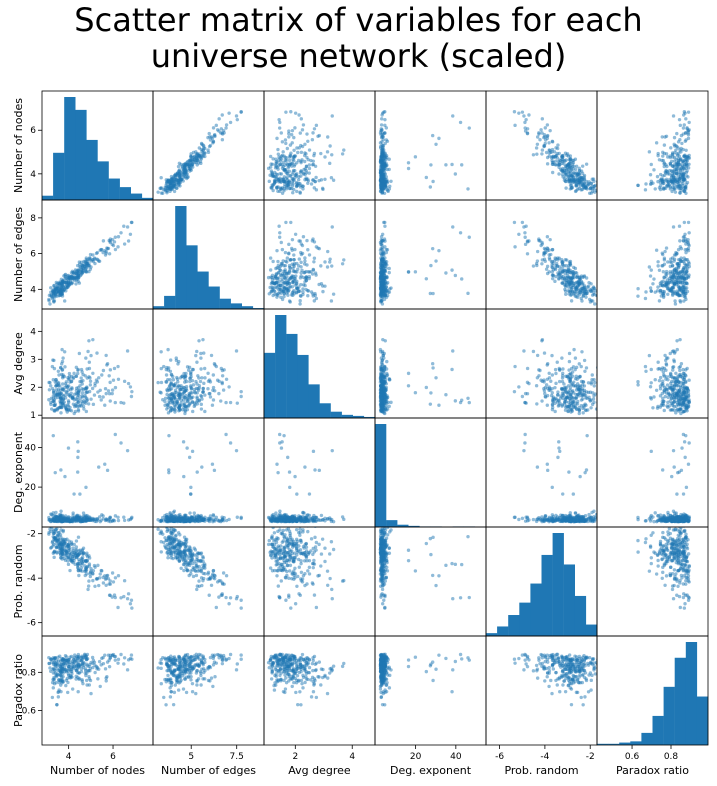 The height and width of the screenshot is (786, 717). I want to click on panel-edges-vs-avgdeg, so click(319, 254).